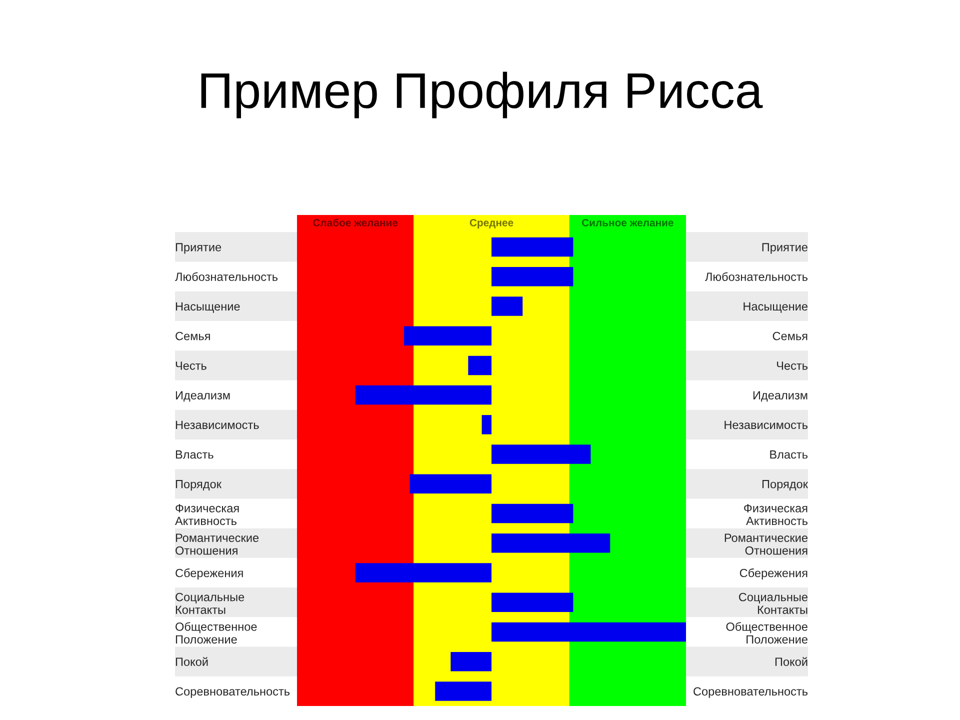  I want to click on y-tick-label: Власть, so click(195, 454).